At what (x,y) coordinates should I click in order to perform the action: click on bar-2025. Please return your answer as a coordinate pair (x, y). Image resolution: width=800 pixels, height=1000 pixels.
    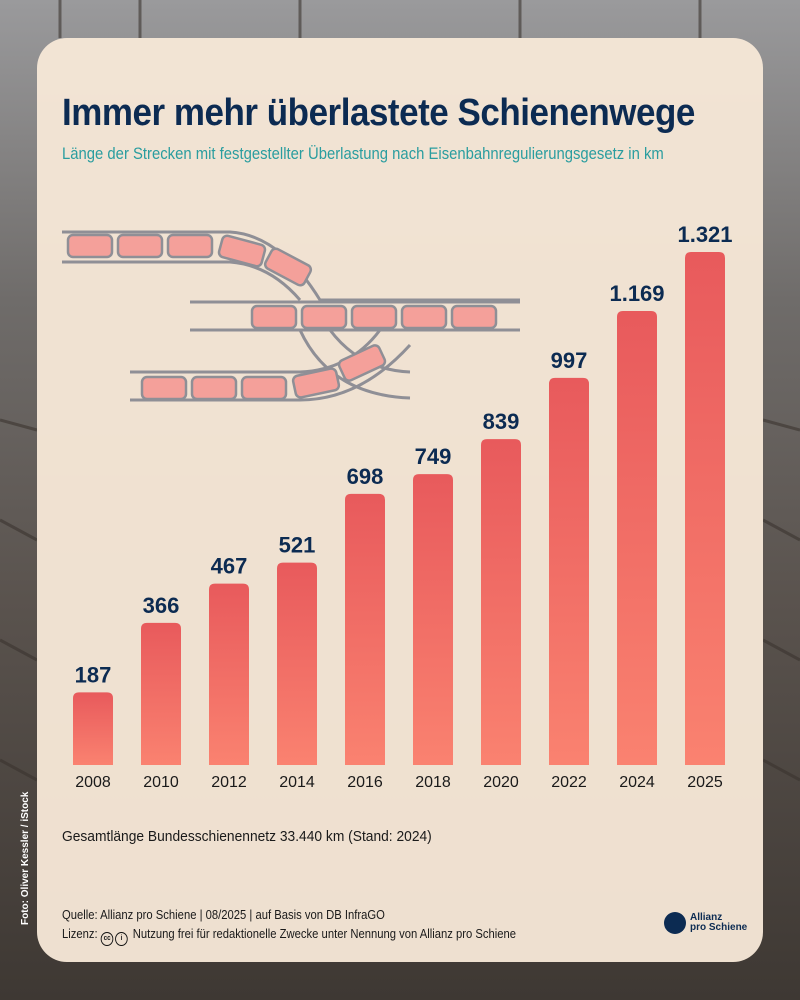
    Looking at the image, I should click on (705, 508).